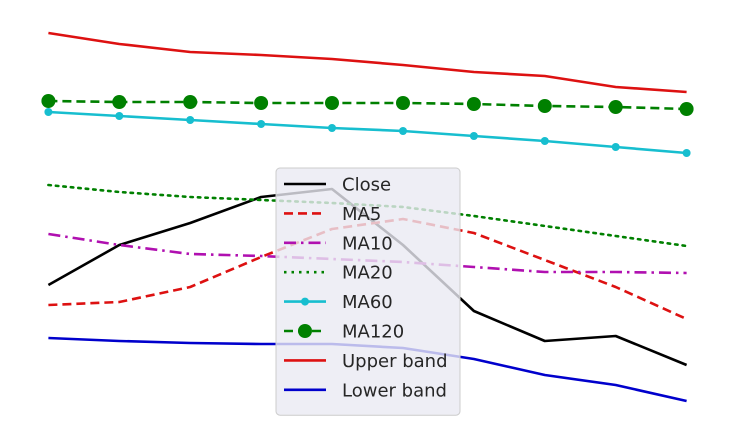  I want to click on legend-entry-lower-band: Lower band, so click(365, 390).